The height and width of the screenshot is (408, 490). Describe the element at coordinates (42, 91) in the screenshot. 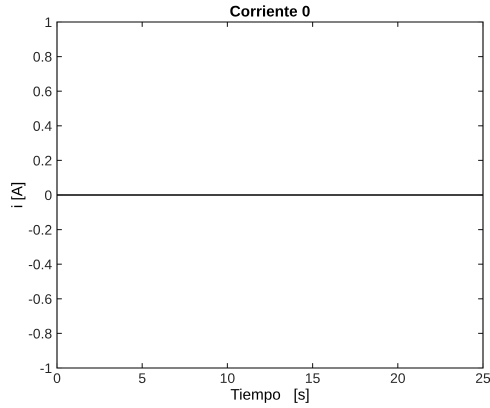

I see `y-tick-label: 0.6` at that location.